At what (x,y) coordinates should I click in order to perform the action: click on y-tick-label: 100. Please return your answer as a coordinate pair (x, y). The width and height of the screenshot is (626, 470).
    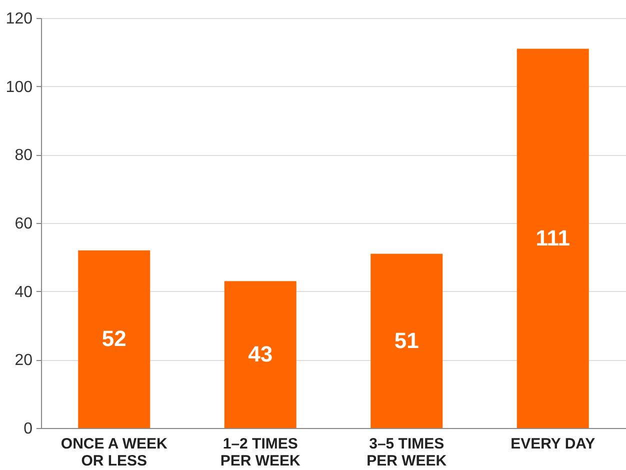
    Looking at the image, I should click on (19, 87).